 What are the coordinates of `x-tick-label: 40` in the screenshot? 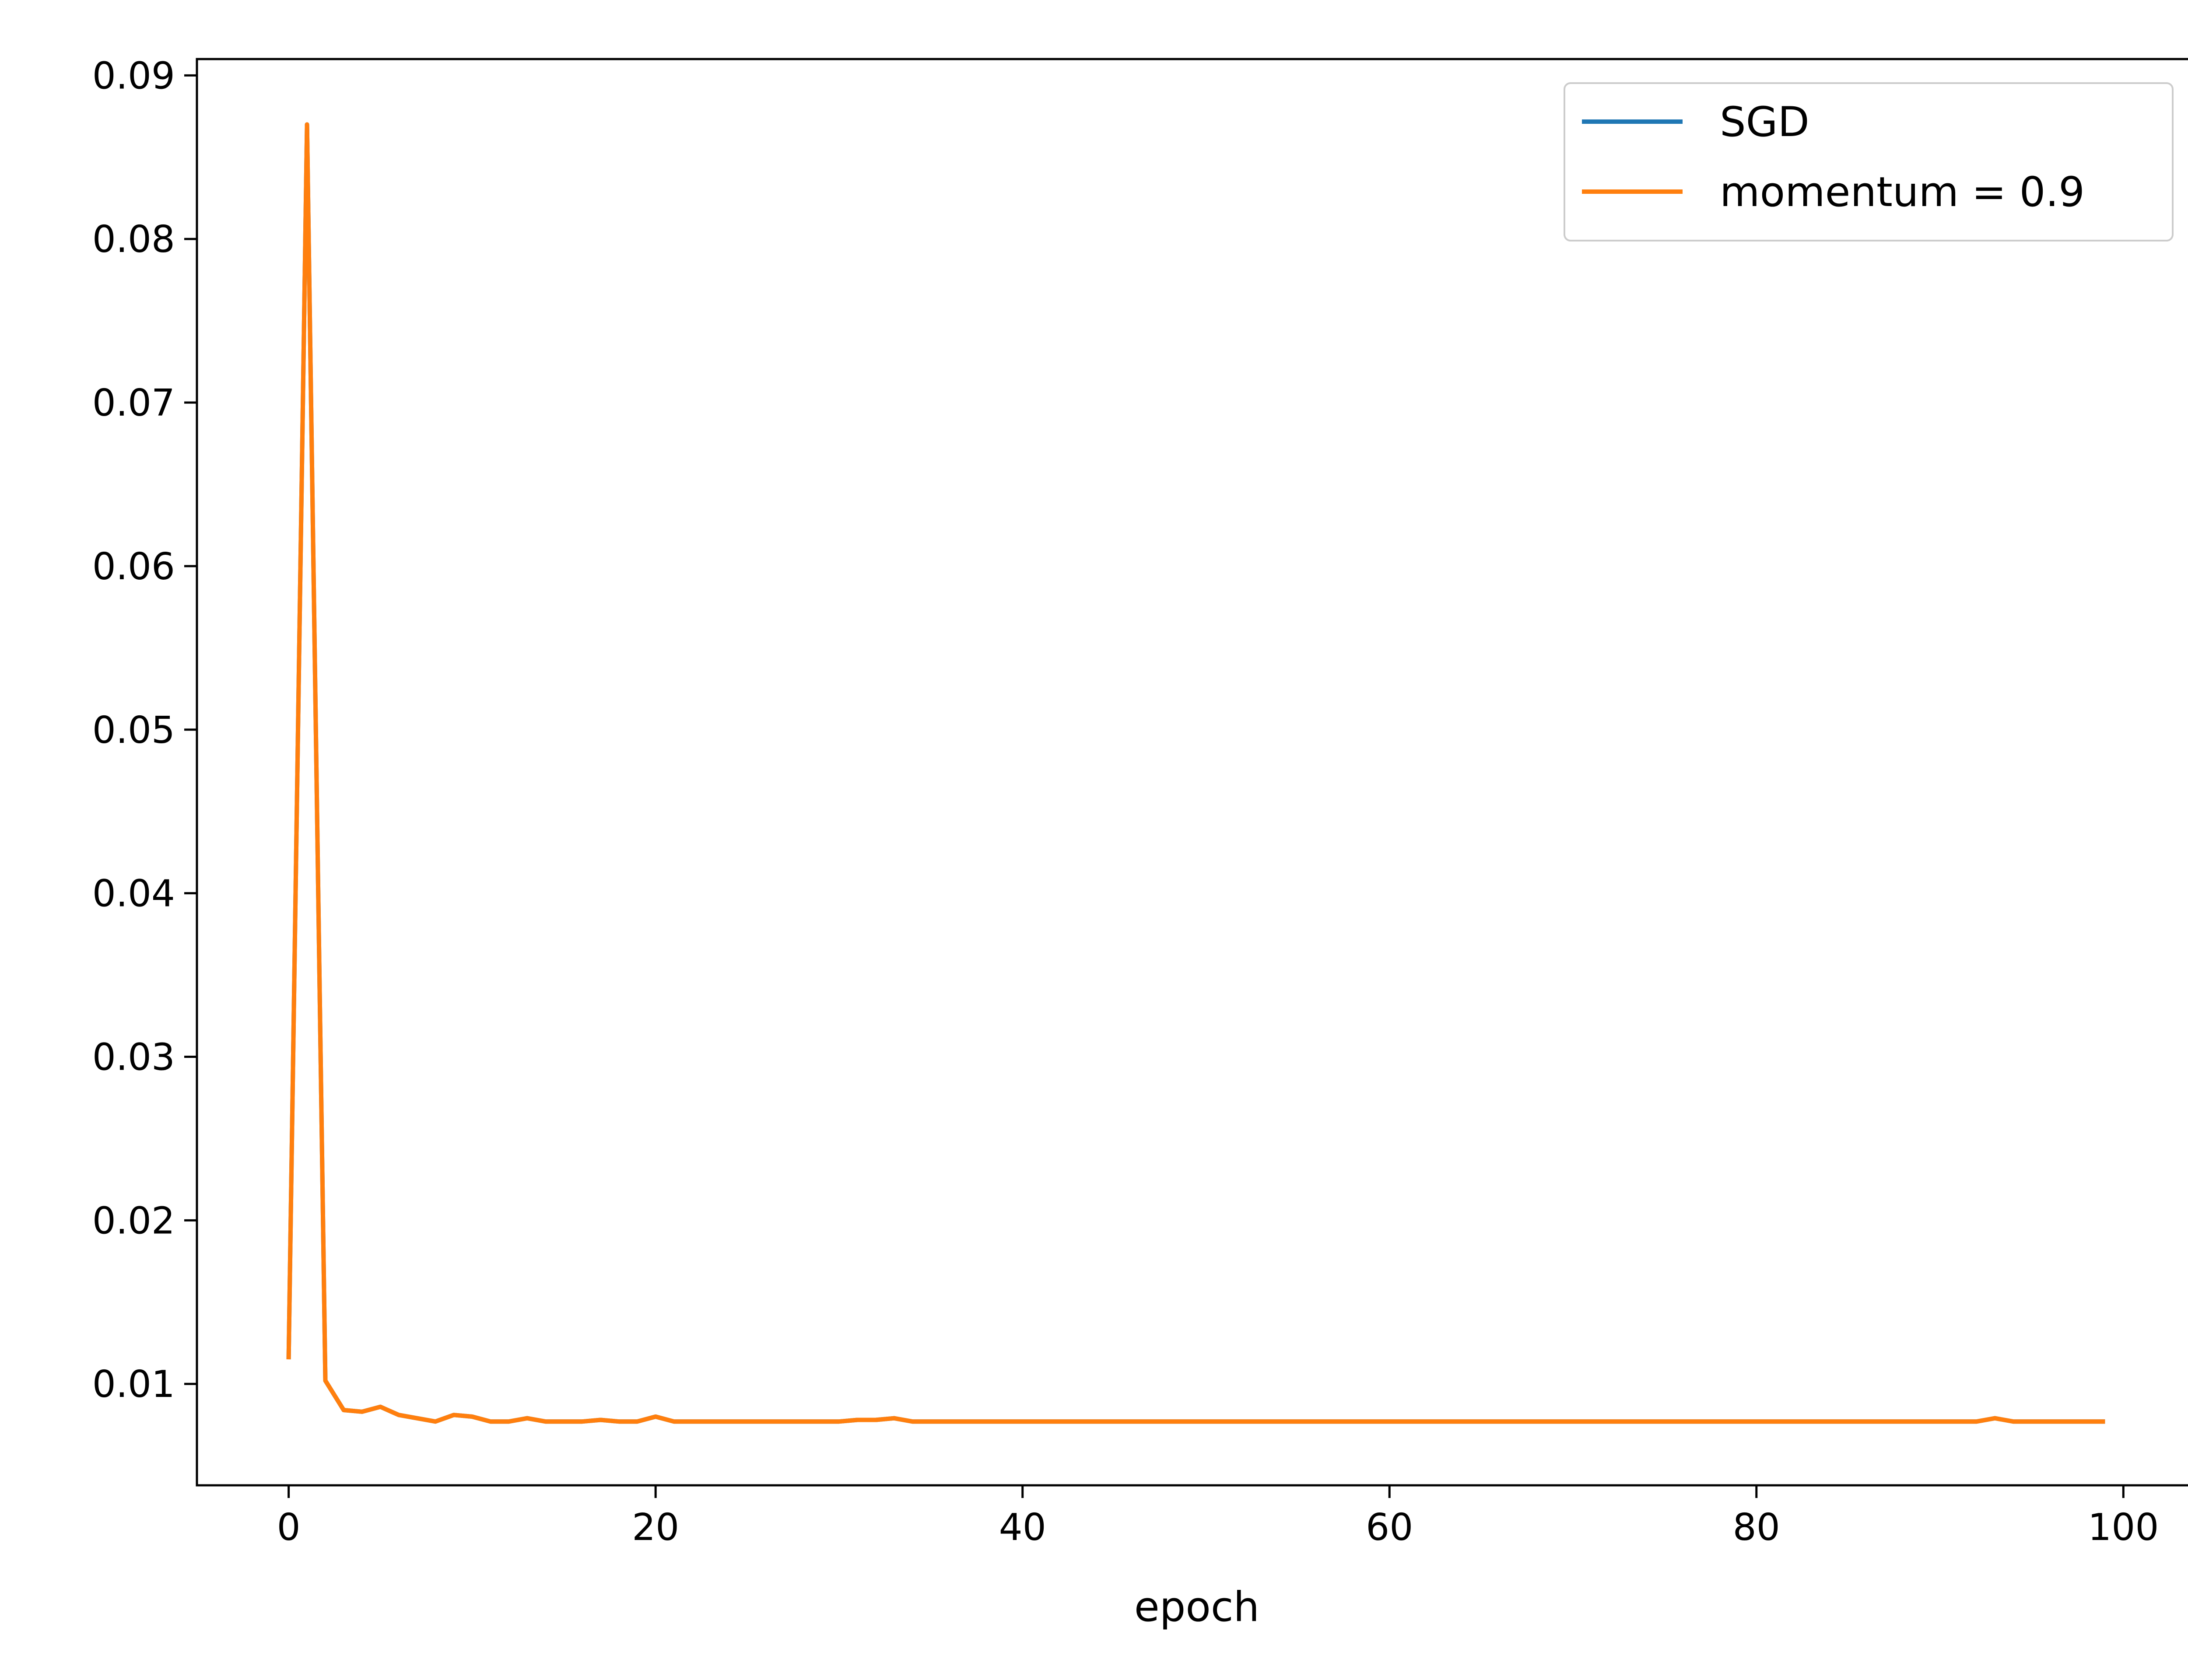 It's located at (1022, 1527).